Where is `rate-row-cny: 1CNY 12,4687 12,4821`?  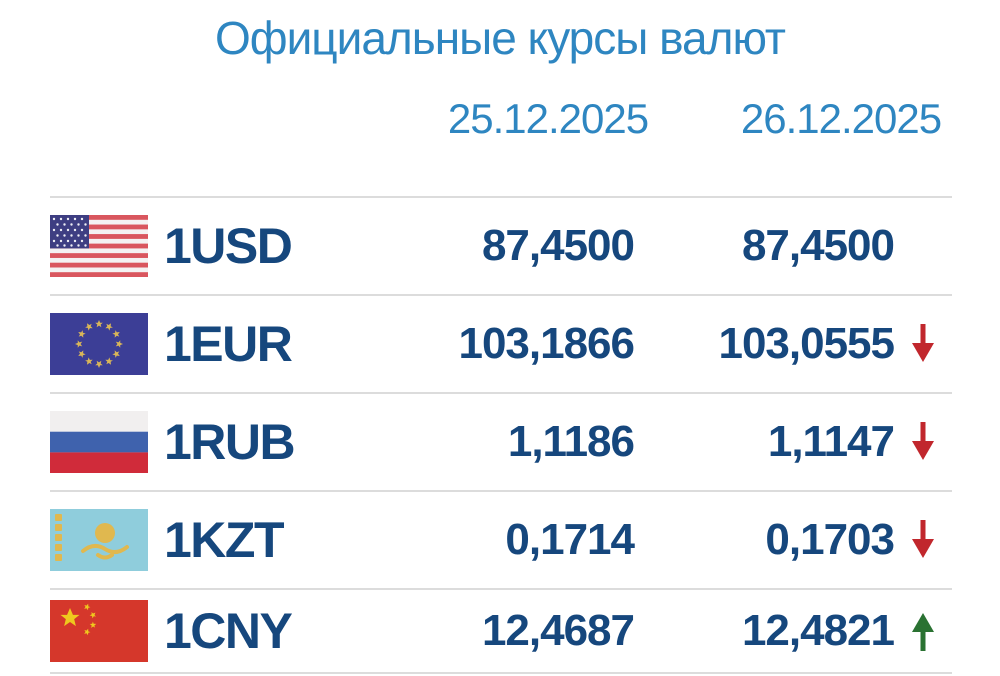 rate-row-cny: 1CNY 12,4687 12,4821 is located at coordinates (501, 632).